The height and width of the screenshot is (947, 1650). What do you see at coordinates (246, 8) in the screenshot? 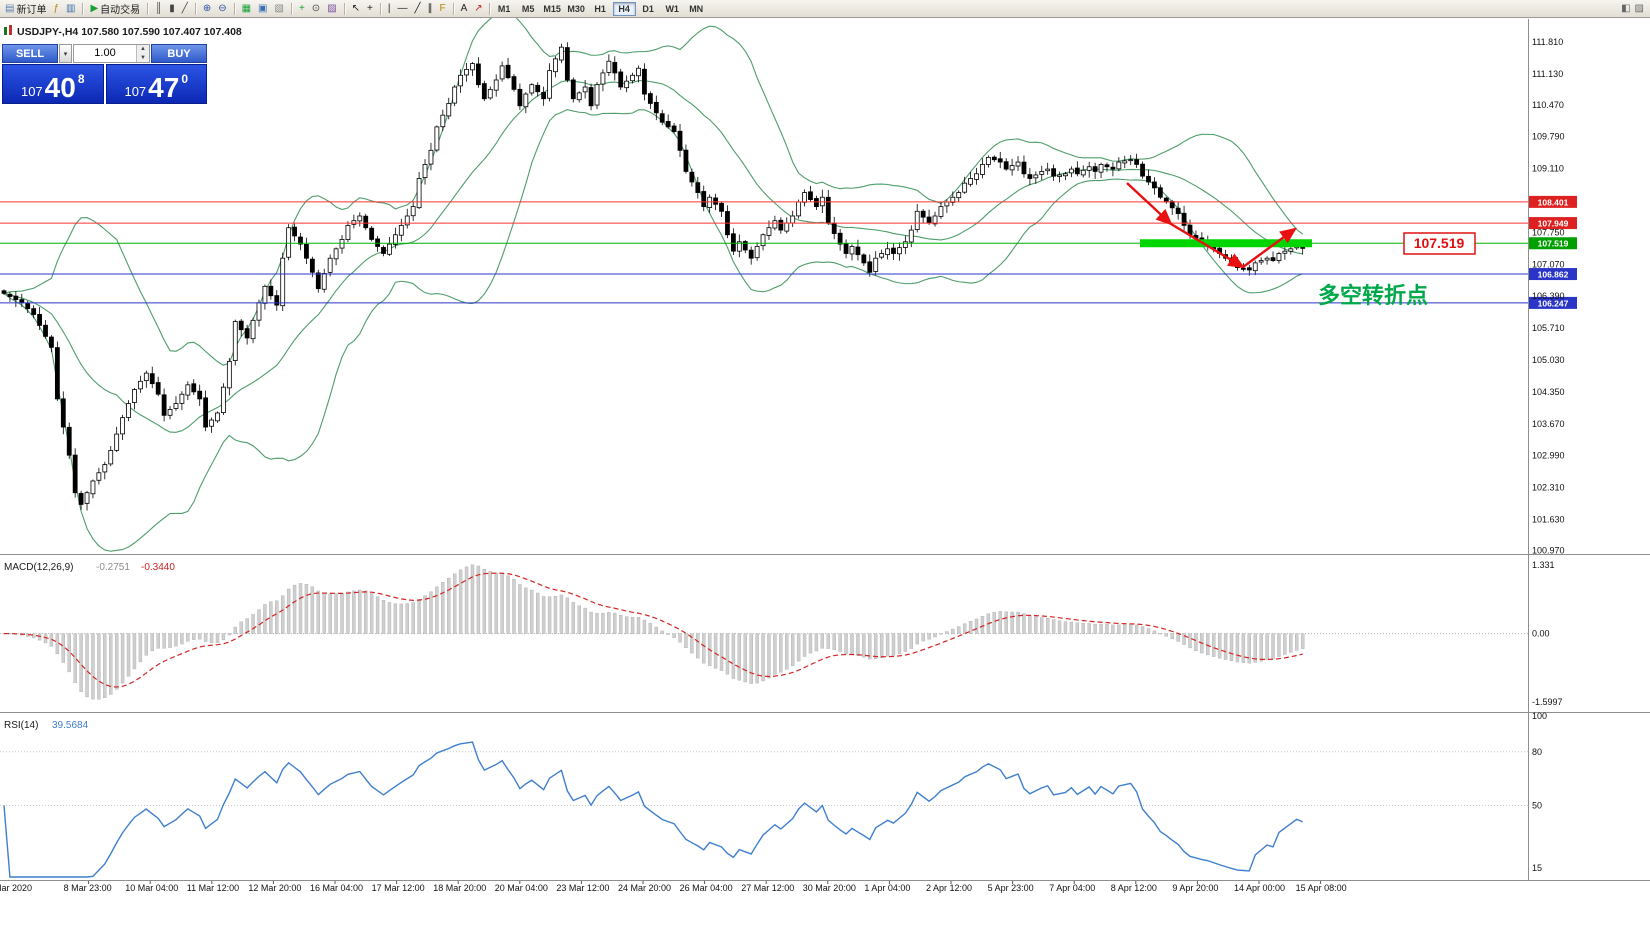
I see `tile-windows-button: ▦` at bounding box center [246, 8].